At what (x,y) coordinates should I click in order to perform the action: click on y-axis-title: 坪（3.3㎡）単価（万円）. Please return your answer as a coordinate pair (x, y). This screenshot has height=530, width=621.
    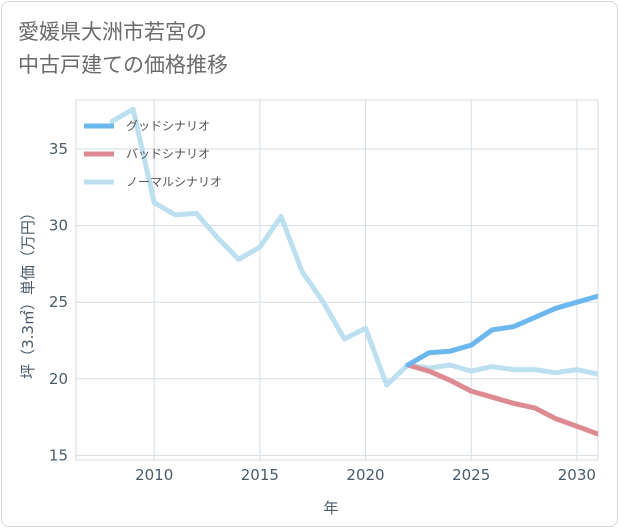
    Looking at the image, I should click on (28, 292).